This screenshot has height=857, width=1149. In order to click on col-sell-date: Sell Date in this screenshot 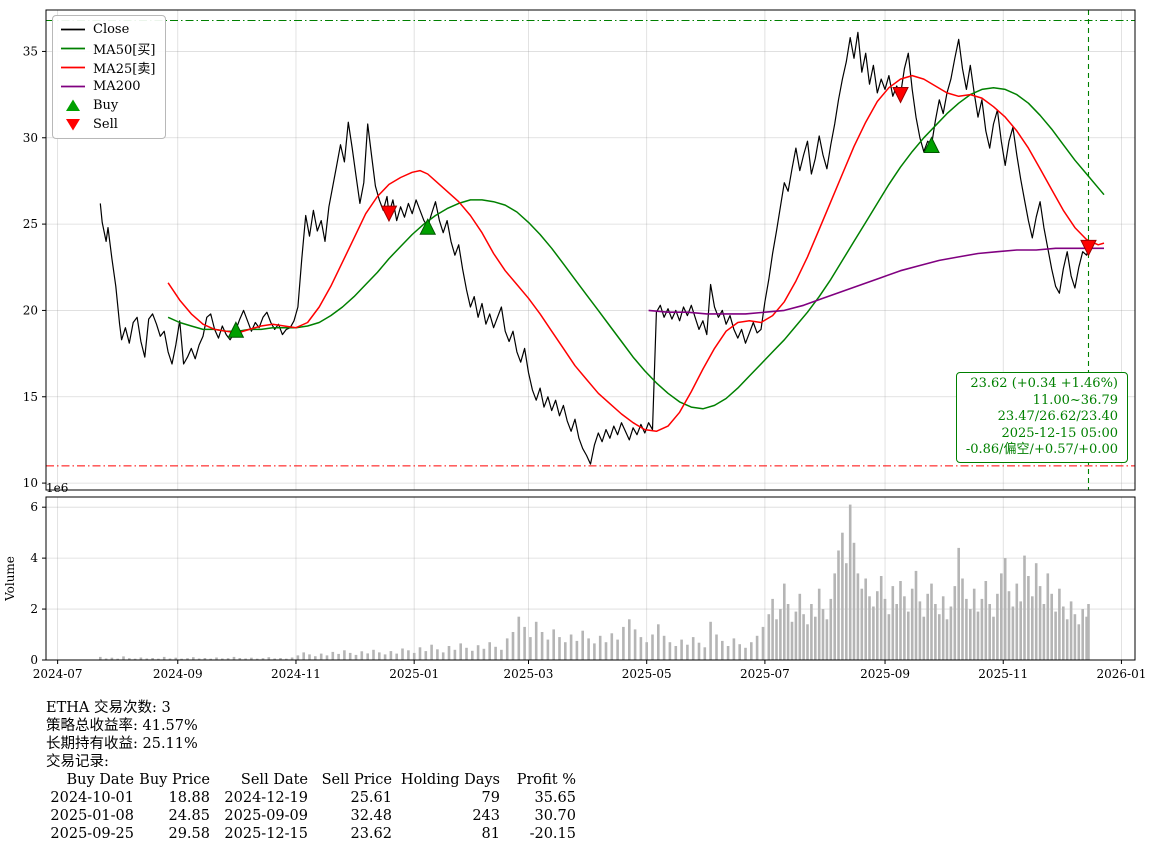, I will do `click(274, 780)`.